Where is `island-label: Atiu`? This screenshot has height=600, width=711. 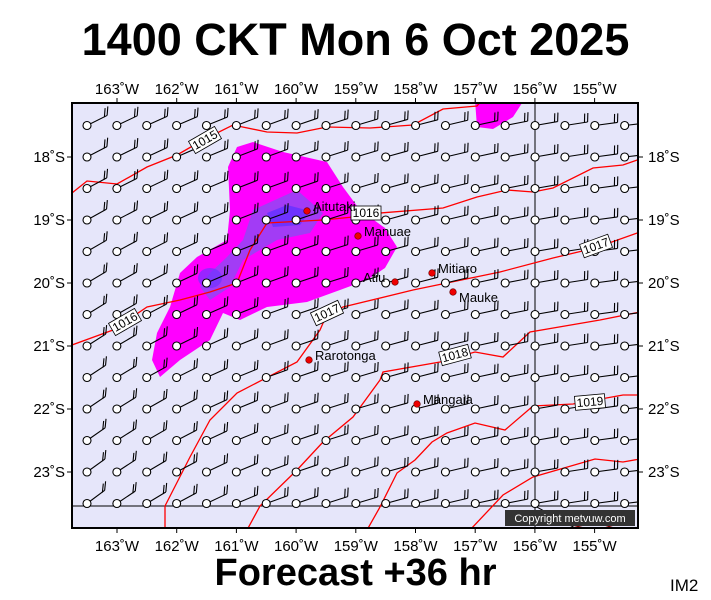
island-label: Atiu is located at coordinates (374, 277).